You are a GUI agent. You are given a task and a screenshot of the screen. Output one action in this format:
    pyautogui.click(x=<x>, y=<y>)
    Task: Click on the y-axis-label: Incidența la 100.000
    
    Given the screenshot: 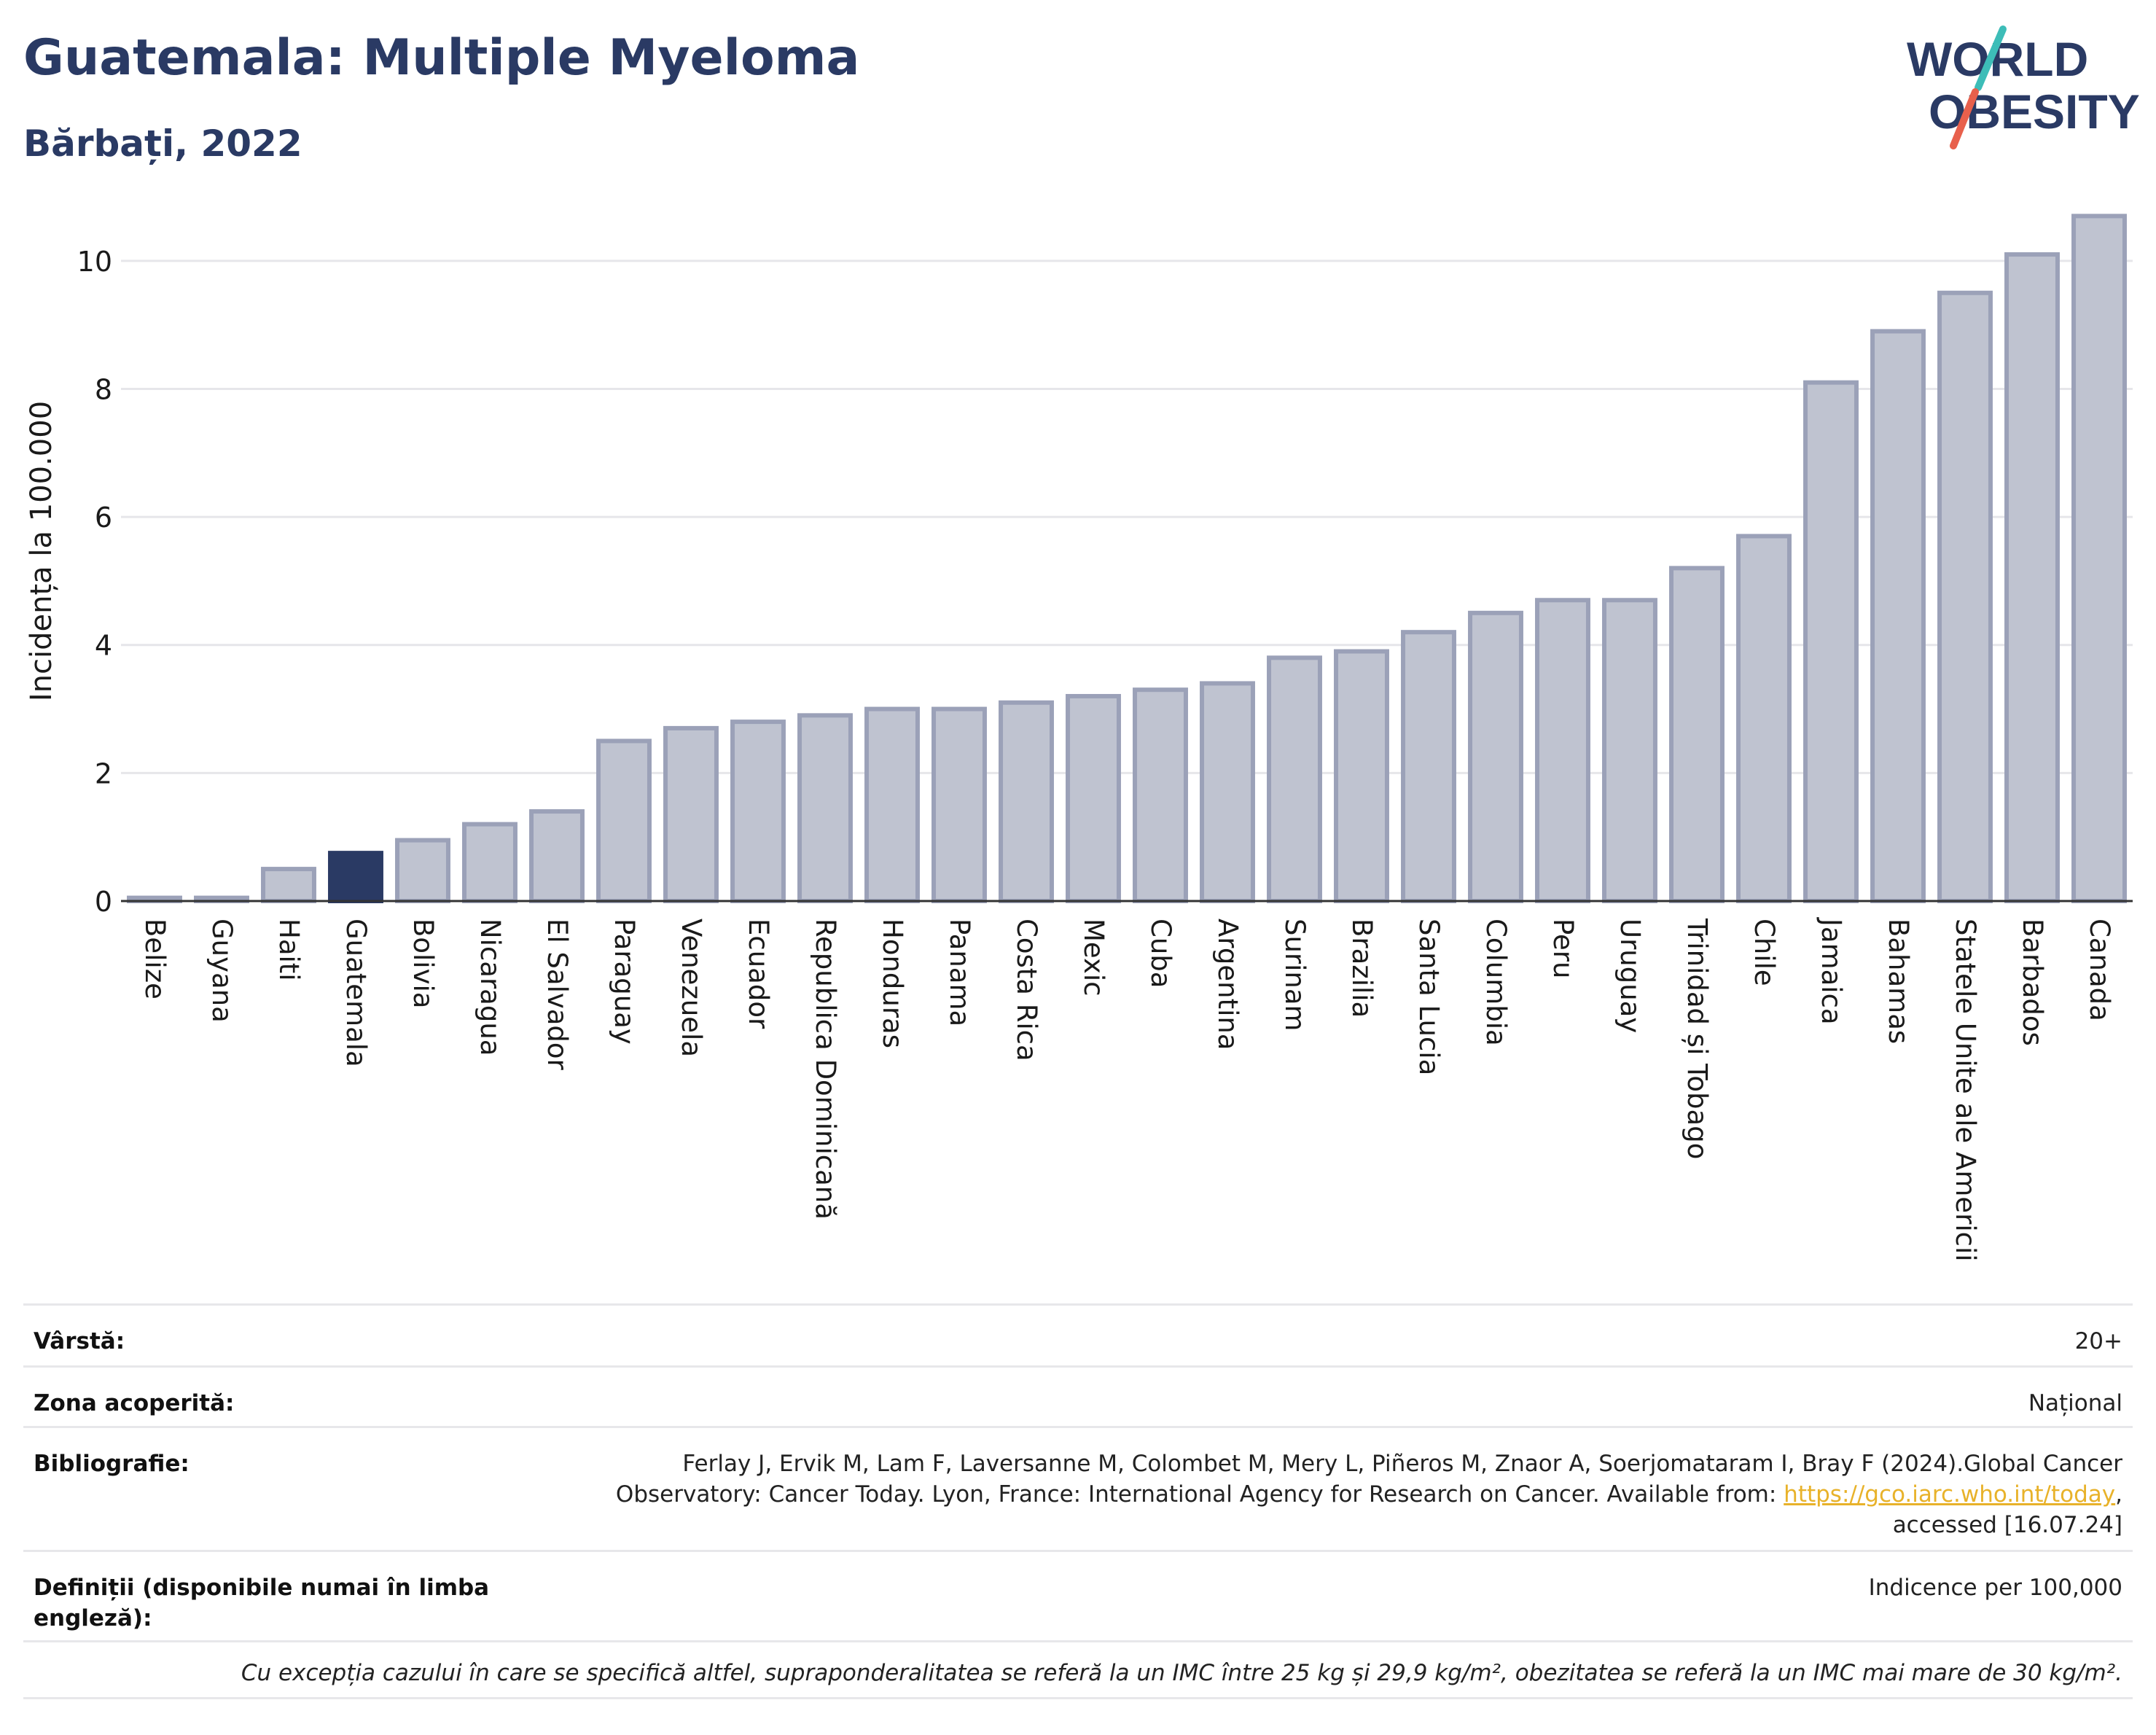 What is the action you would take?
    pyautogui.click(x=42, y=551)
    